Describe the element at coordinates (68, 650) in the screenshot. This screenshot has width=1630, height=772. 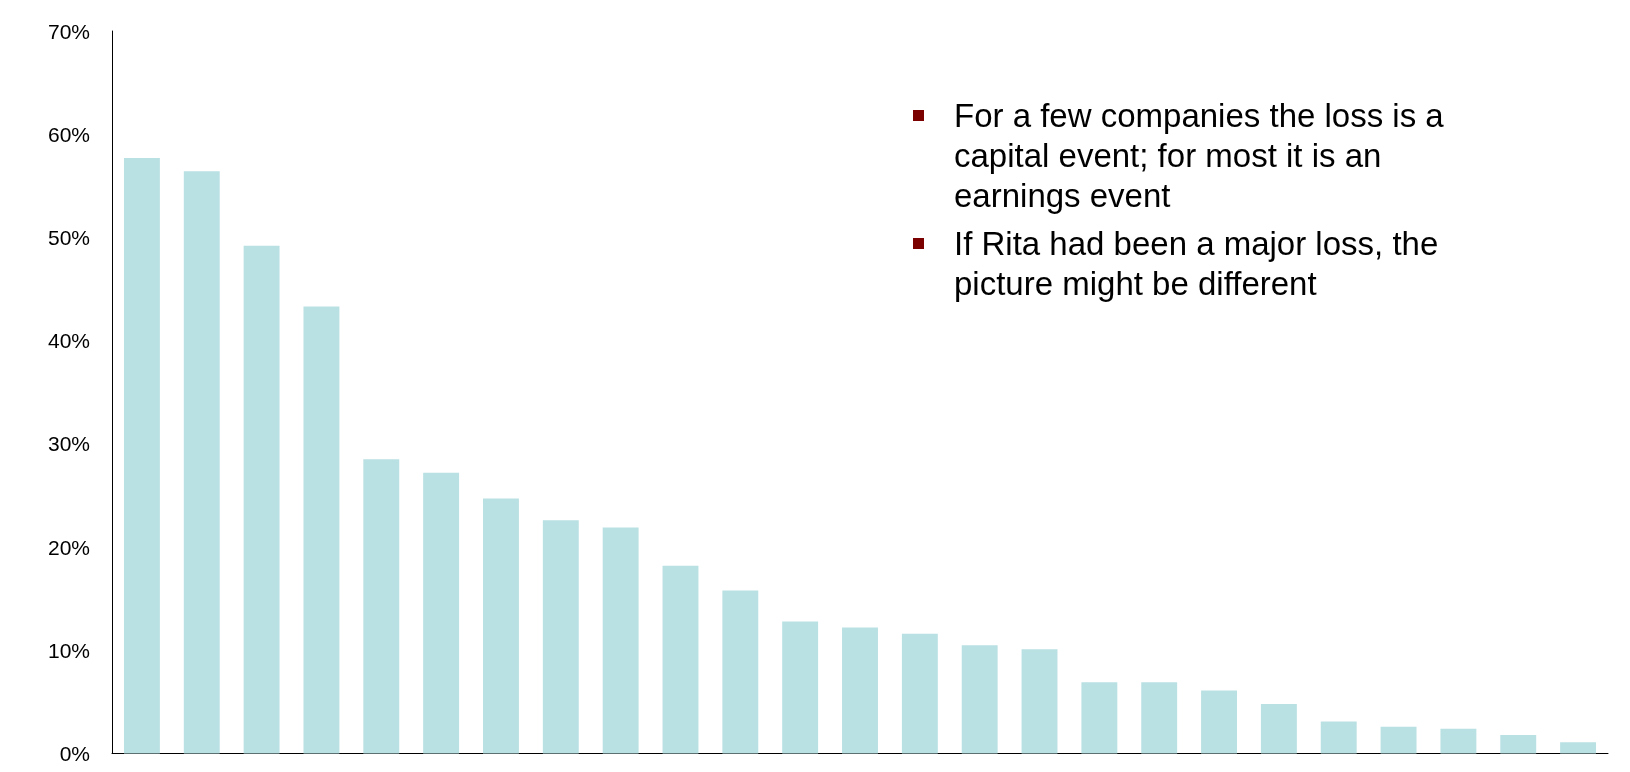
I see `y-tick-label: 10%` at that location.